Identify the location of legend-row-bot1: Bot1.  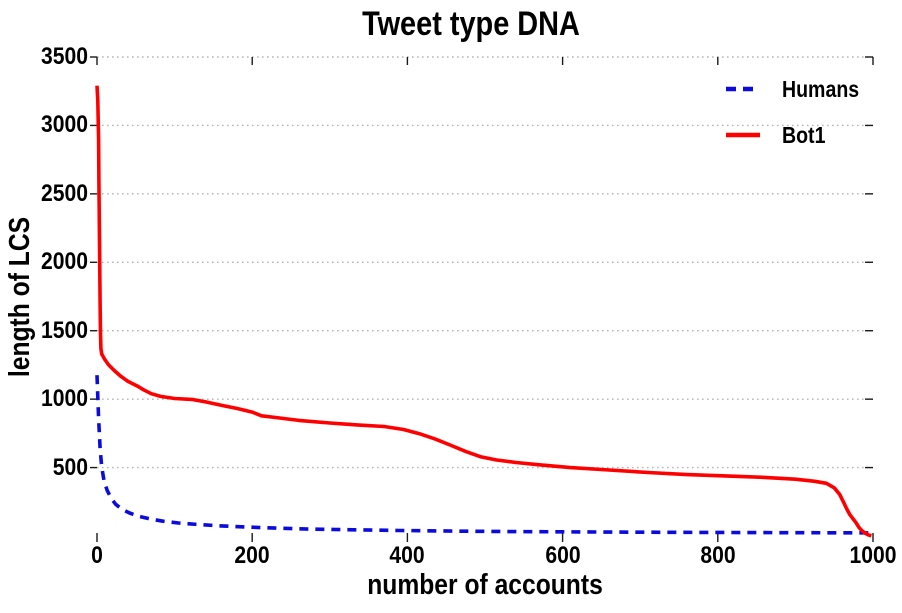
(799, 135).